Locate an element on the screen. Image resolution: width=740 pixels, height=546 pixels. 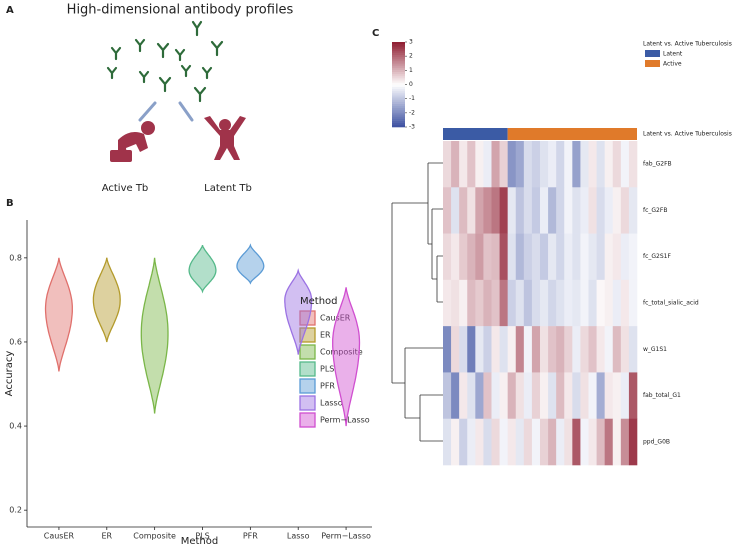
x-tick-label: CausER is located at coordinates (59, 536).